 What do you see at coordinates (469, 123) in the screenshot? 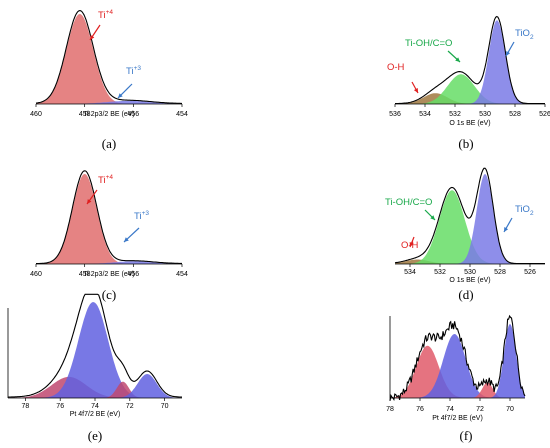
I see `x-axis-label-b: O 1s BE (eV)` at bounding box center [469, 123].